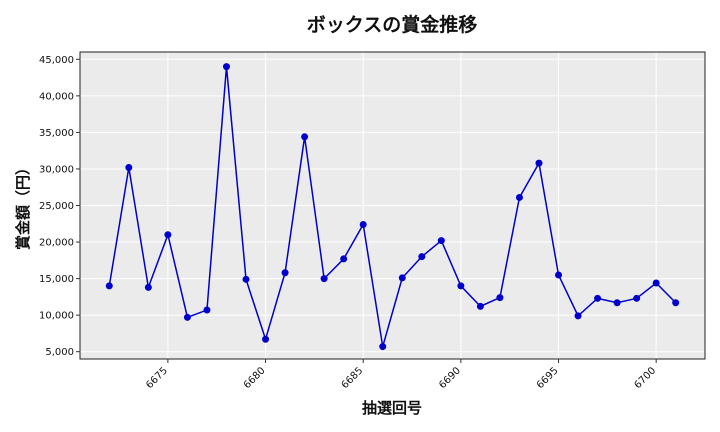  I want to click on y-tick-label: 25,000, so click(56, 206).